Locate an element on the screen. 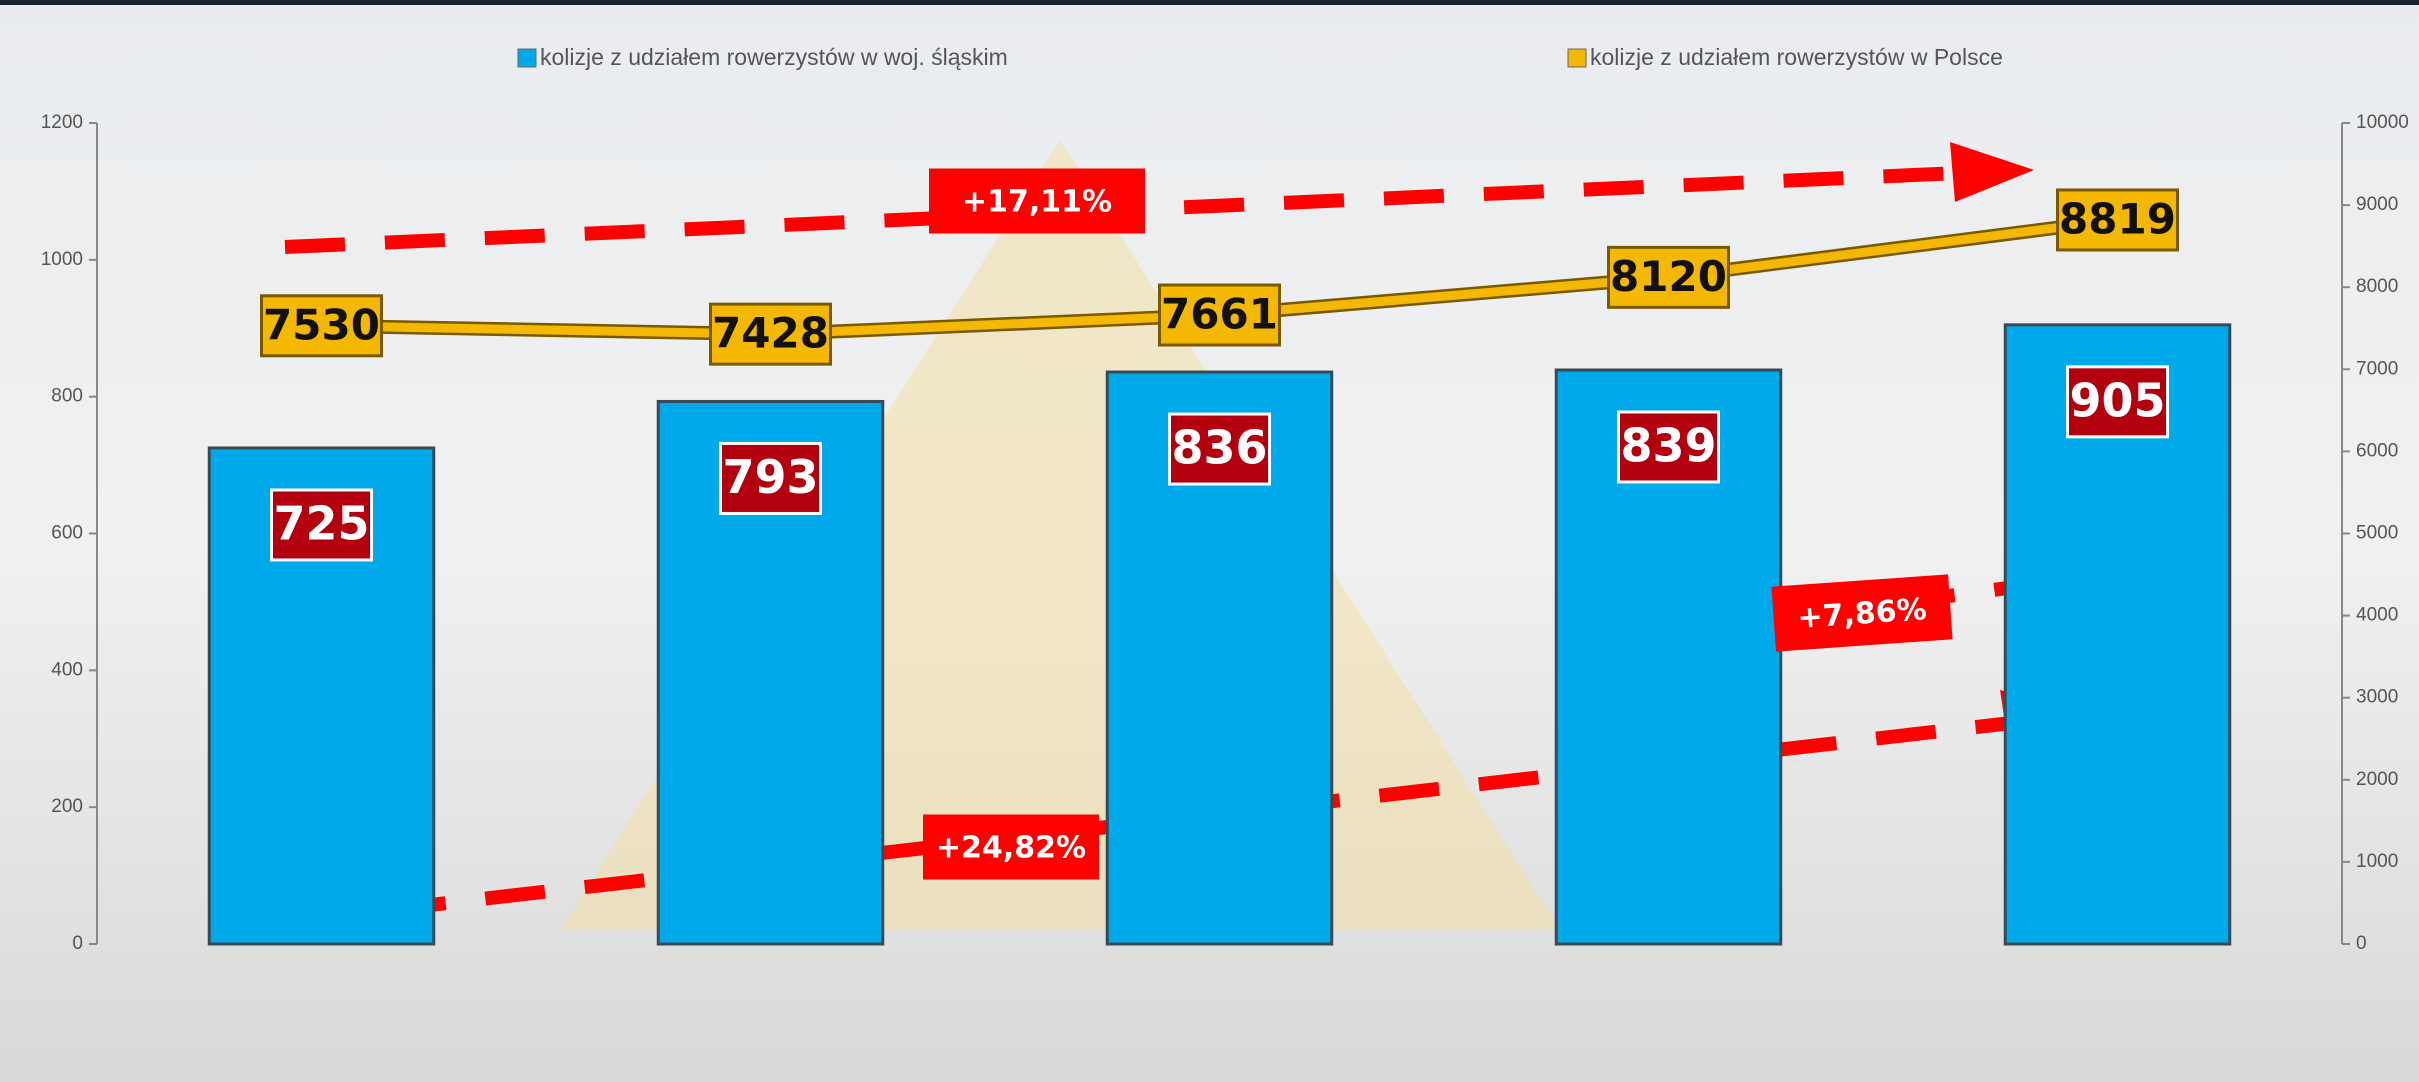  y2-tick-label: 0 is located at coordinates (2361, 943).